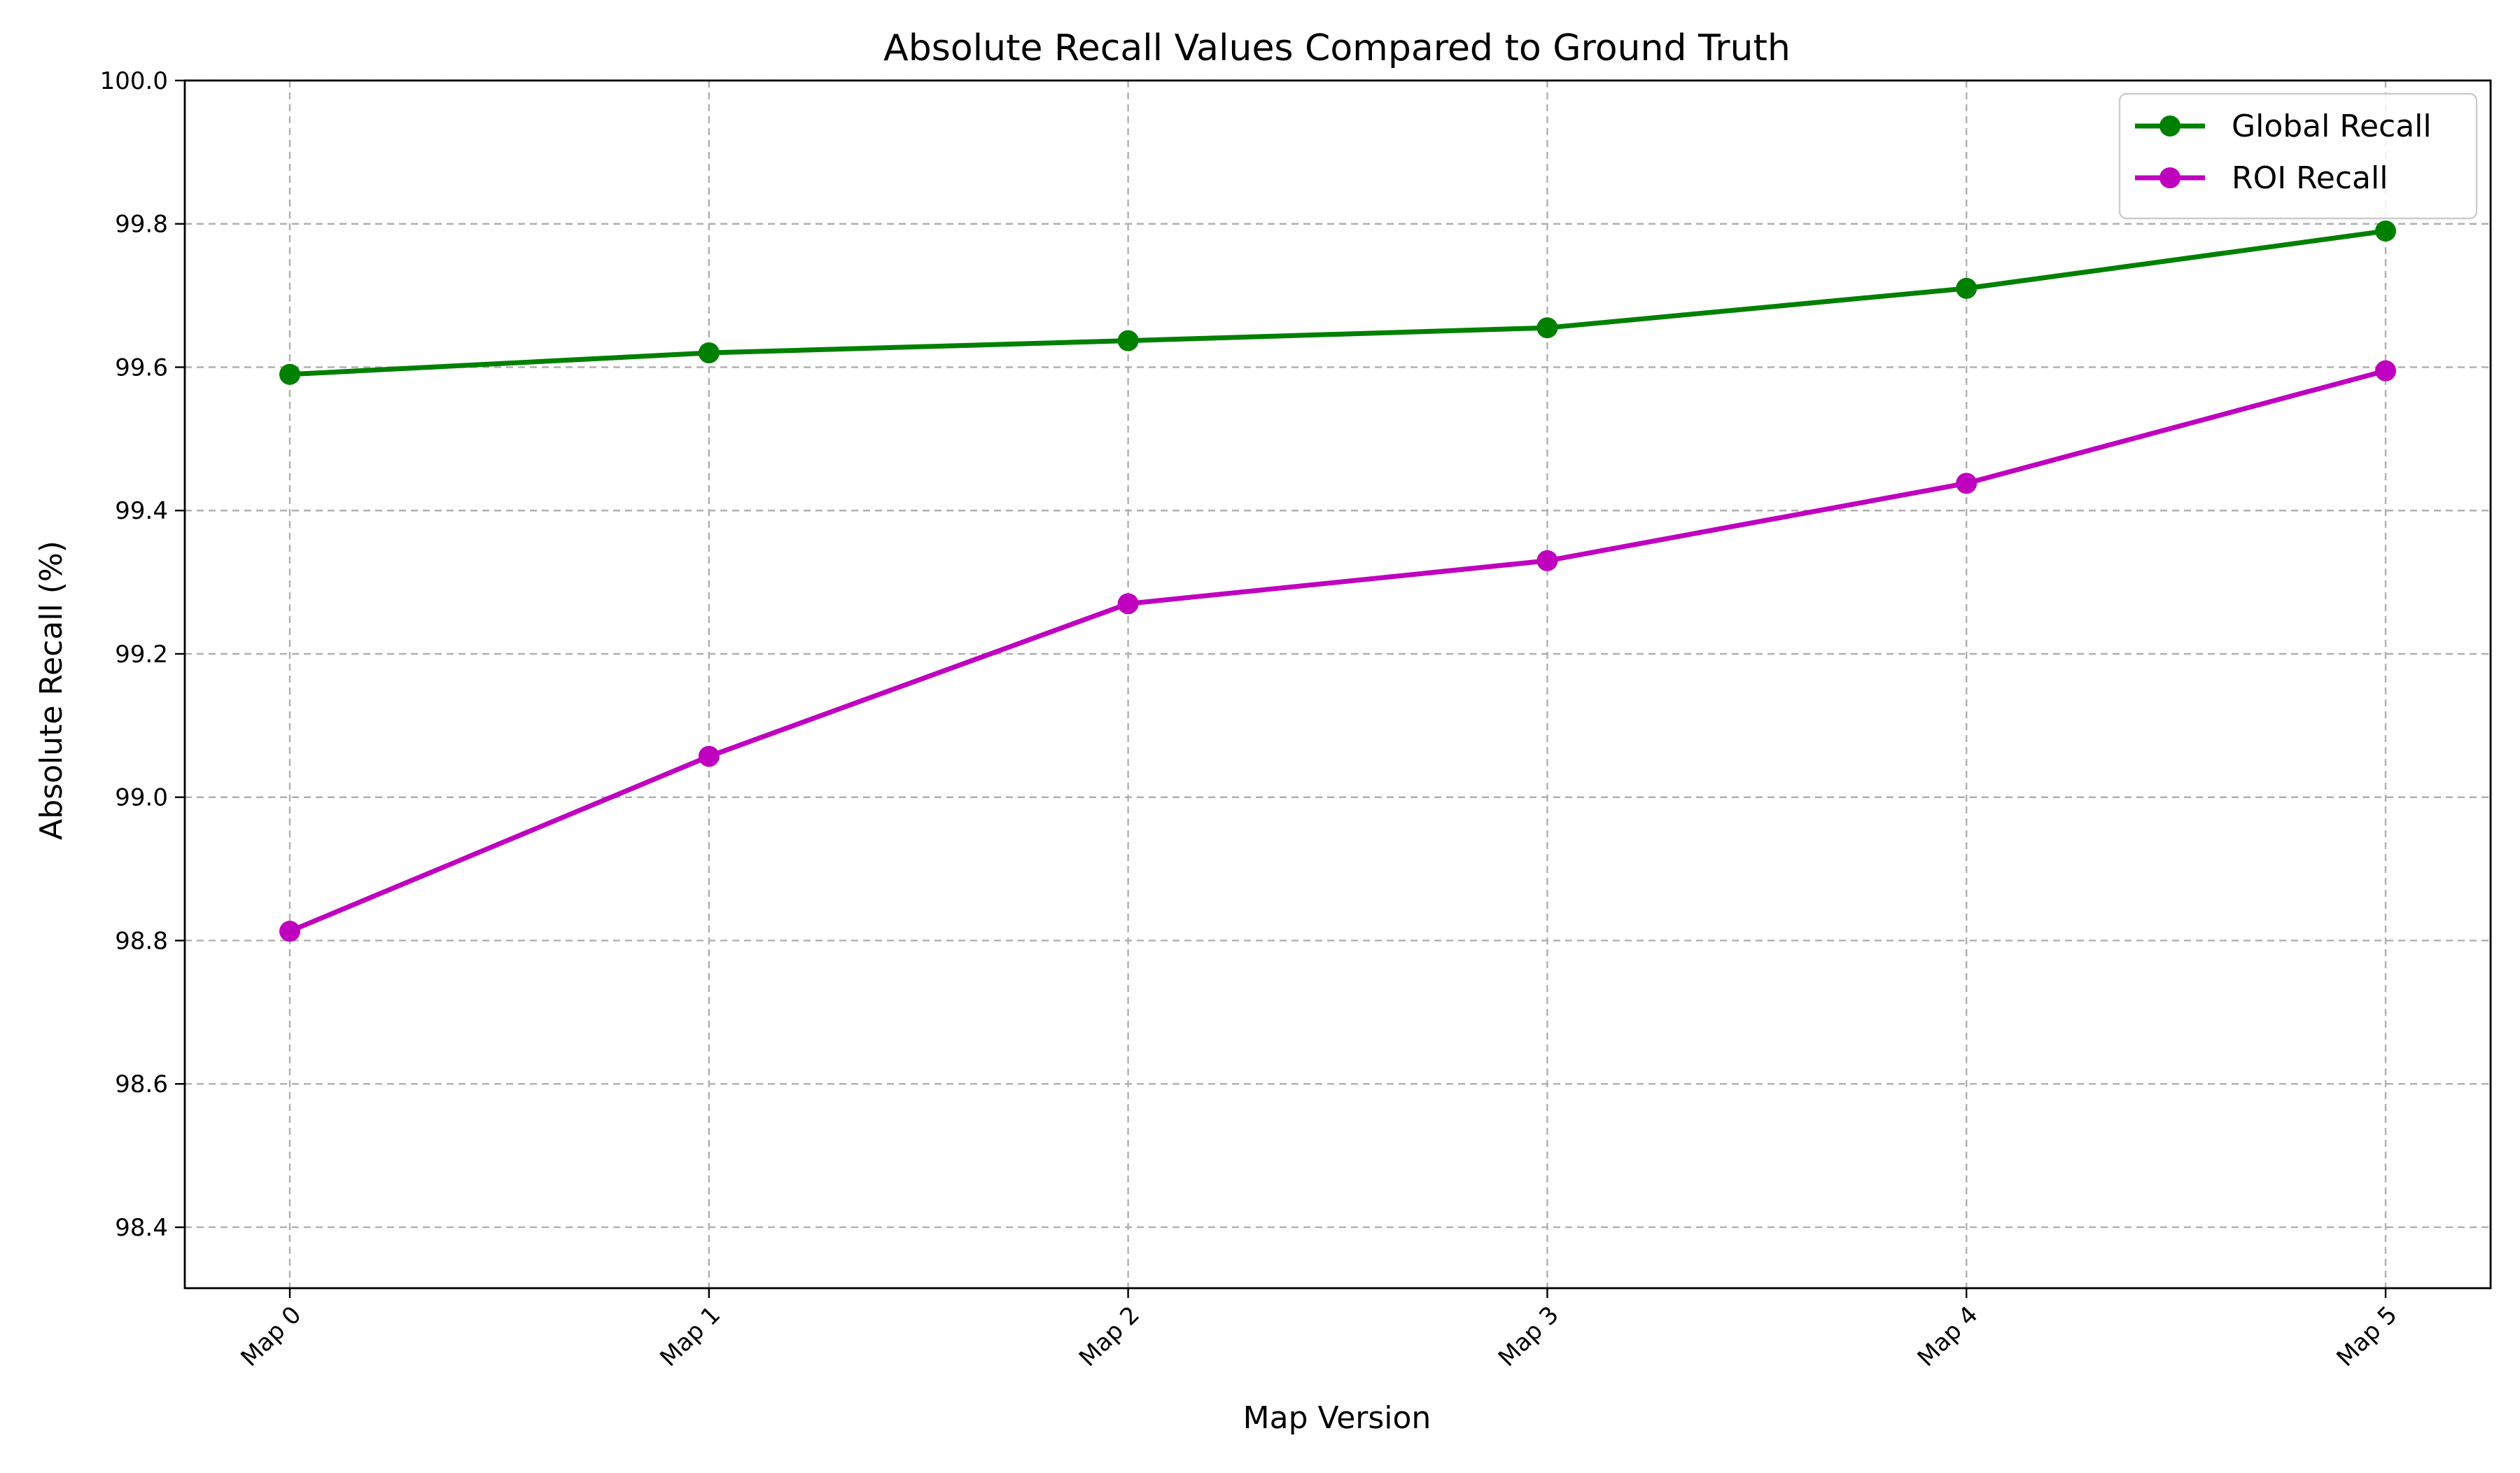  What do you see at coordinates (141, 941) in the screenshot?
I see `y-tick-label: 98.8` at bounding box center [141, 941].